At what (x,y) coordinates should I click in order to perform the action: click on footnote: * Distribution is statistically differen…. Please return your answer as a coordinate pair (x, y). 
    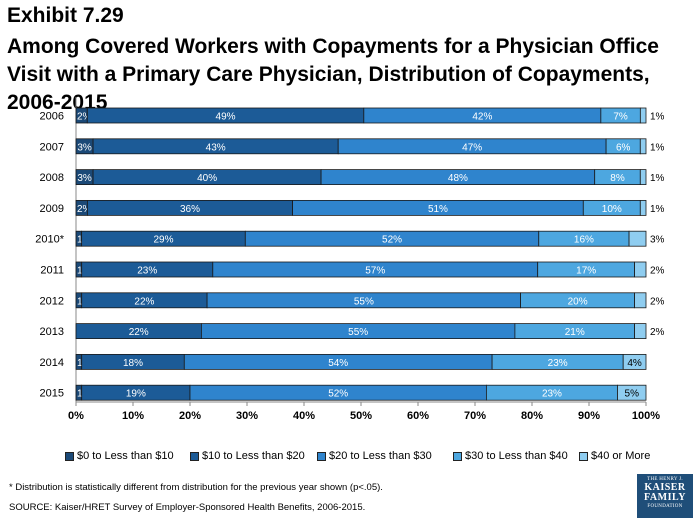
    Looking at the image, I should click on (196, 487).